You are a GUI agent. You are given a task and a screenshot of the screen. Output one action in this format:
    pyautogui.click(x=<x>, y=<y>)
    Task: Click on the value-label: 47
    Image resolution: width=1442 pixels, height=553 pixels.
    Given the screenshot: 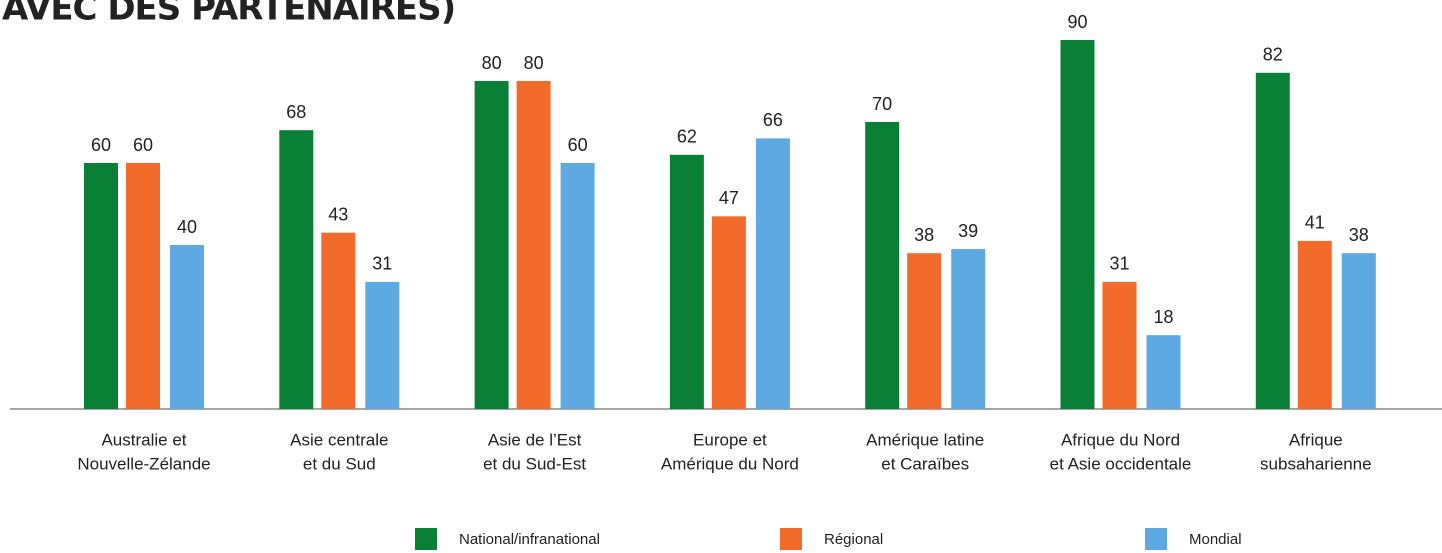 What is the action you would take?
    pyautogui.click(x=729, y=198)
    